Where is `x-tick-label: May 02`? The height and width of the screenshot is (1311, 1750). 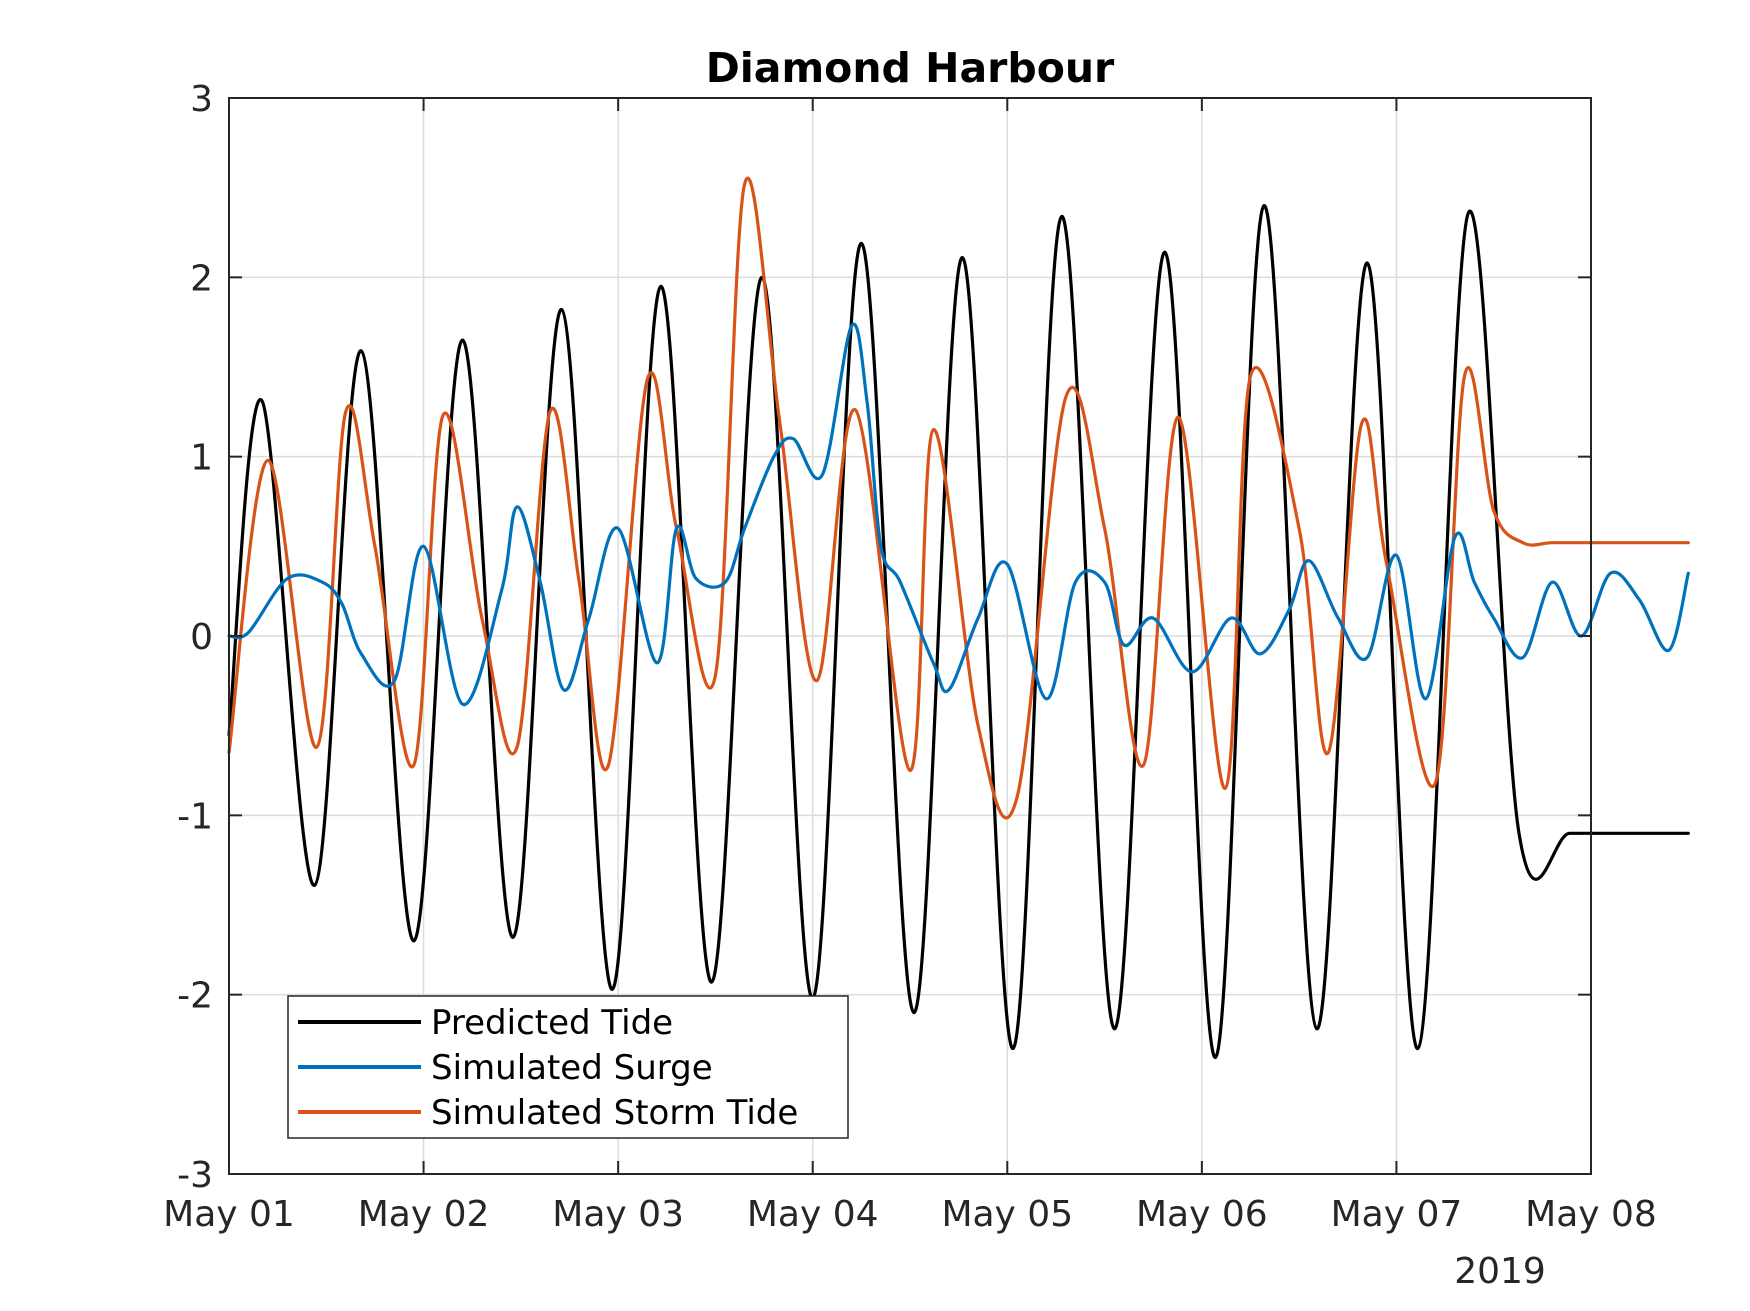 x-tick-label: May 02 is located at coordinates (424, 1214).